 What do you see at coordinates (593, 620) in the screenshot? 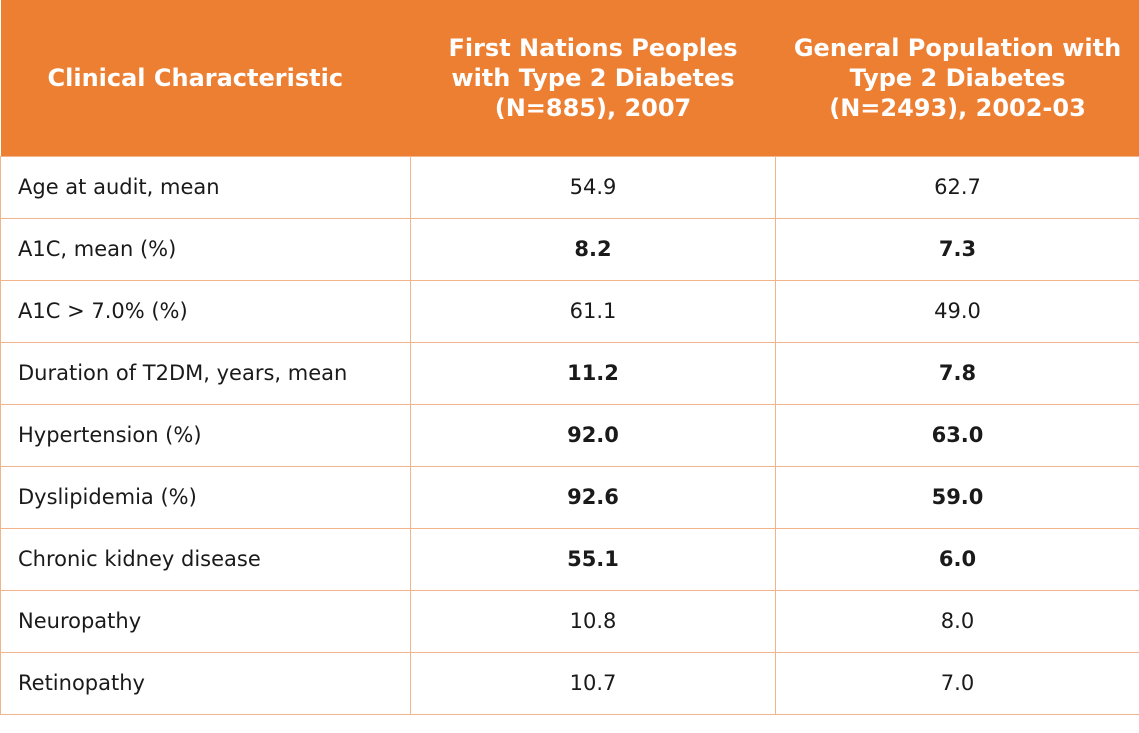
I see `first-nations-value: 10.8` at bounding box center [593, 620].